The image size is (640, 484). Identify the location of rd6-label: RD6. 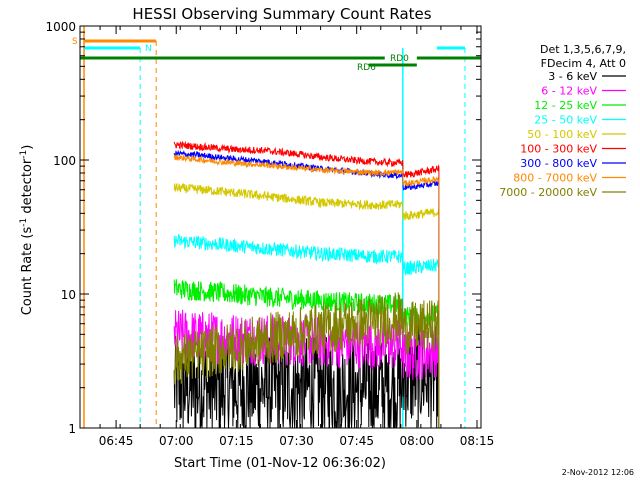
(366, 68).